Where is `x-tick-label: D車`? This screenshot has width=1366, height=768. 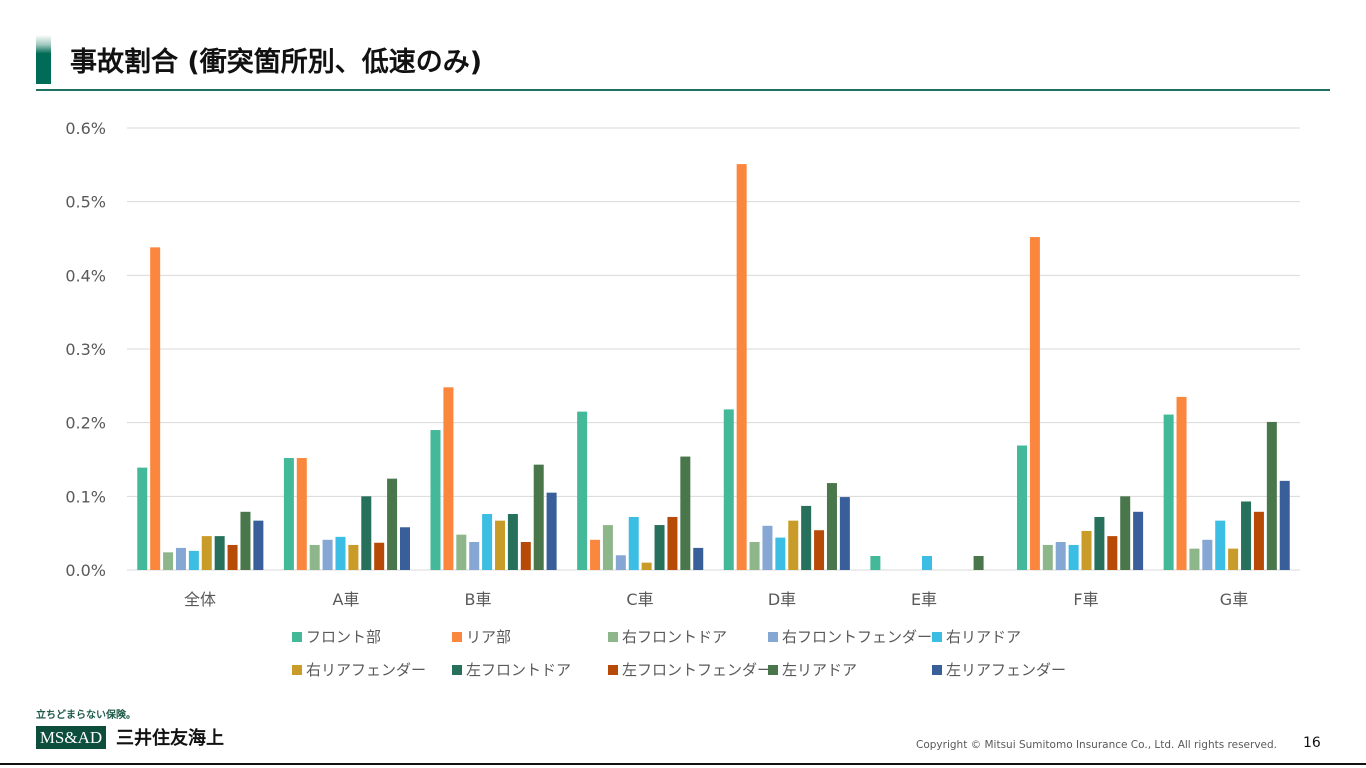 x-tick-label: D車 is located at coordinates (782, 599).